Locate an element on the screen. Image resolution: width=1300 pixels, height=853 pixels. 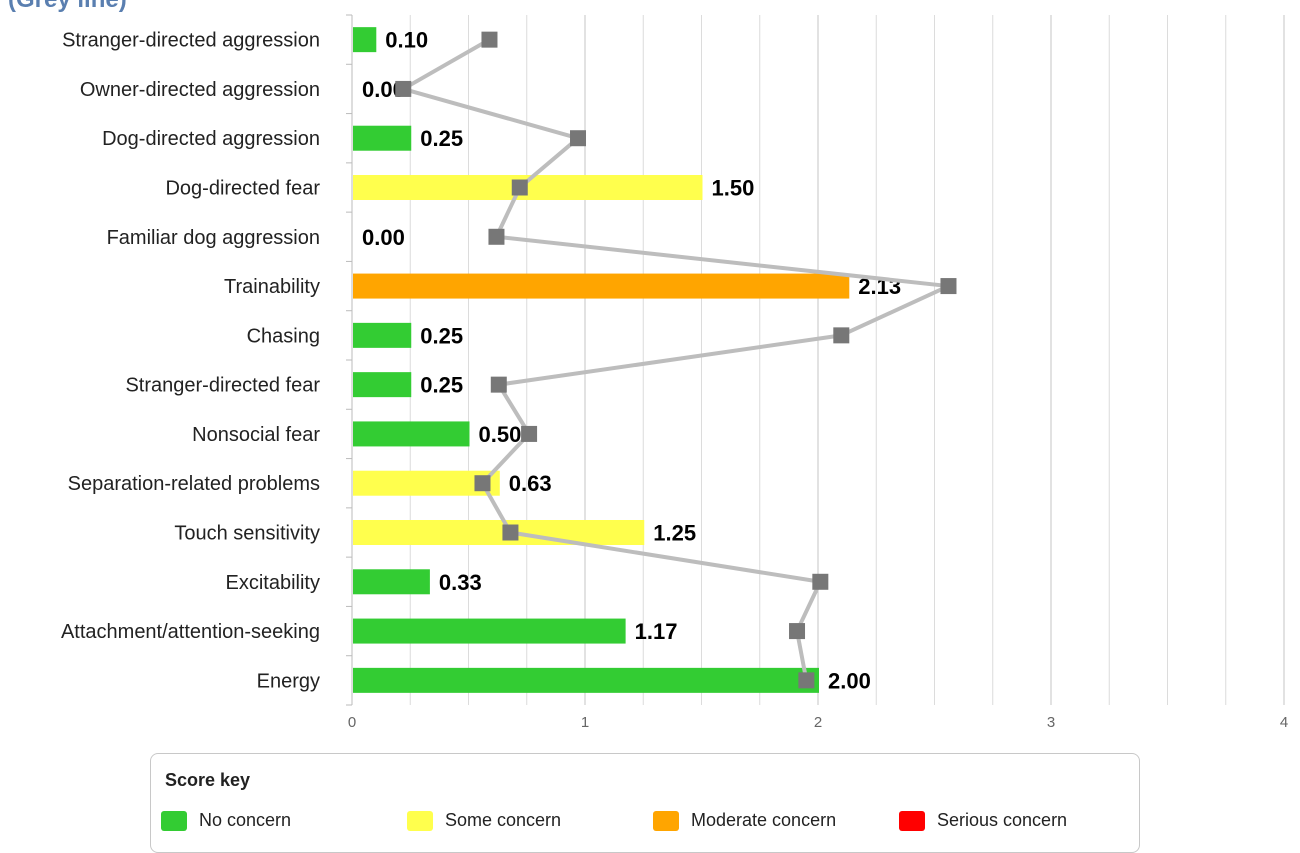
category-label: Energy is located at coordinates (288, 681).